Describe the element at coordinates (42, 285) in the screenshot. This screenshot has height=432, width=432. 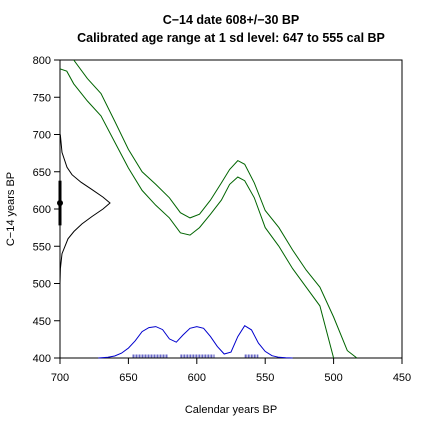
I see `y-tick-label: 500` at that location.